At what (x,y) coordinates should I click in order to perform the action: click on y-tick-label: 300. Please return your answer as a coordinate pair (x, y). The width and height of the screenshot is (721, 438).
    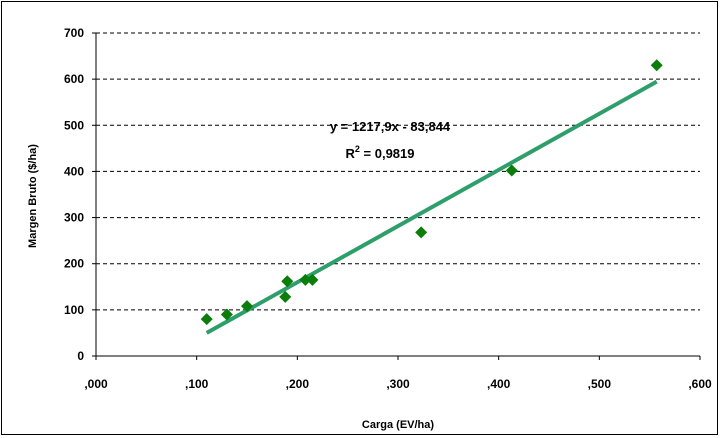
    Looking at the image, I should click on (74, 218).